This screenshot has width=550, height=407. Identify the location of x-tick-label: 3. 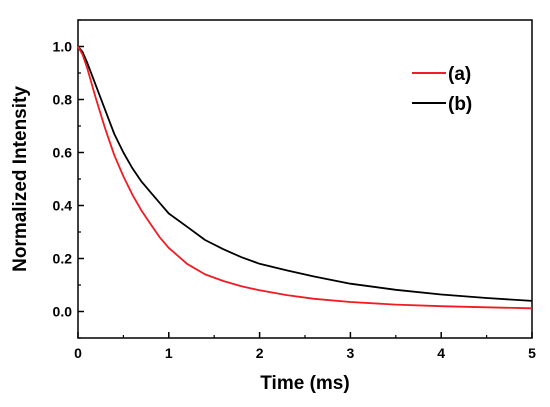
(351, 353).